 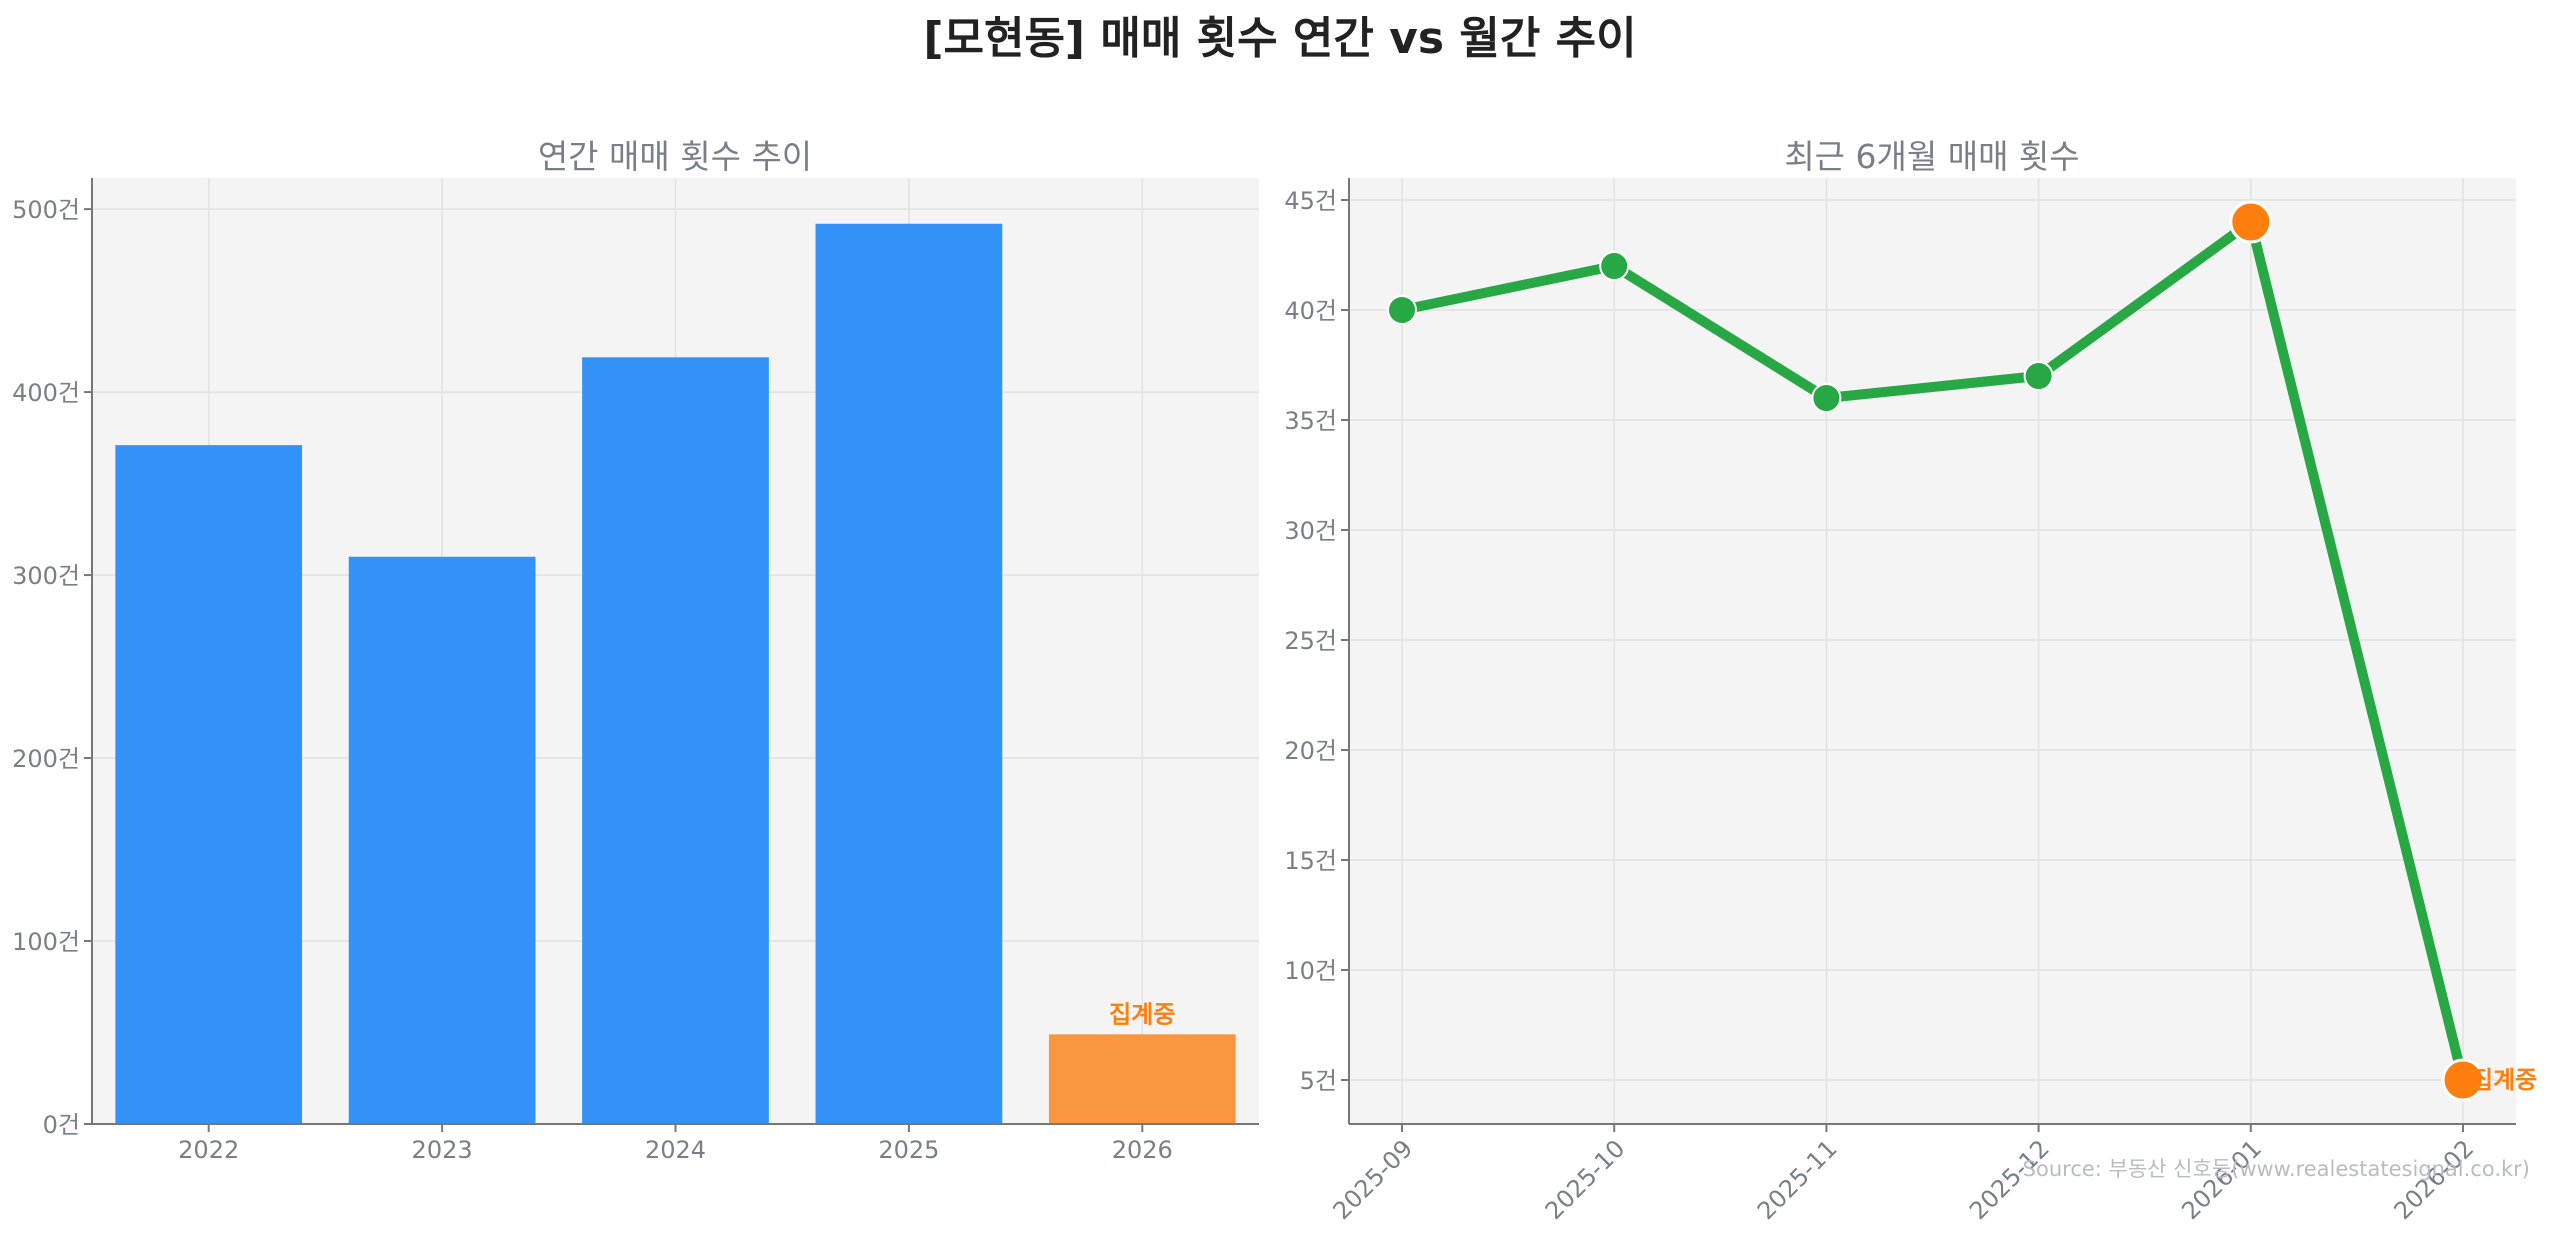 I want to click on annual-bar-2022, so click(x=209, y=784).